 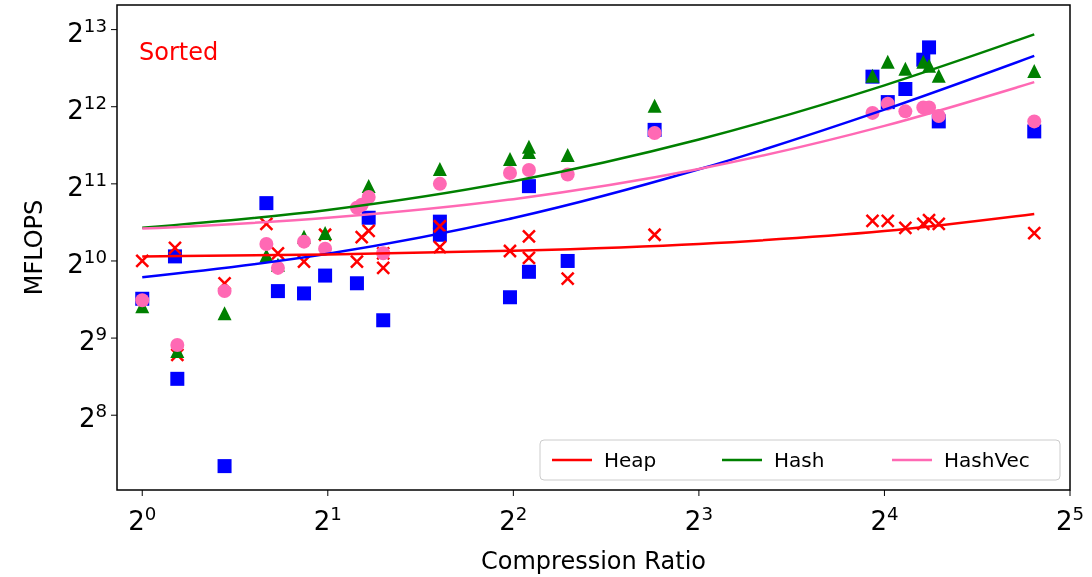 What do you see at coordinates (92, 416) in the screenshot?
I see `y-tick-label: 2$^{8}$` at bounding box center [92, 416].